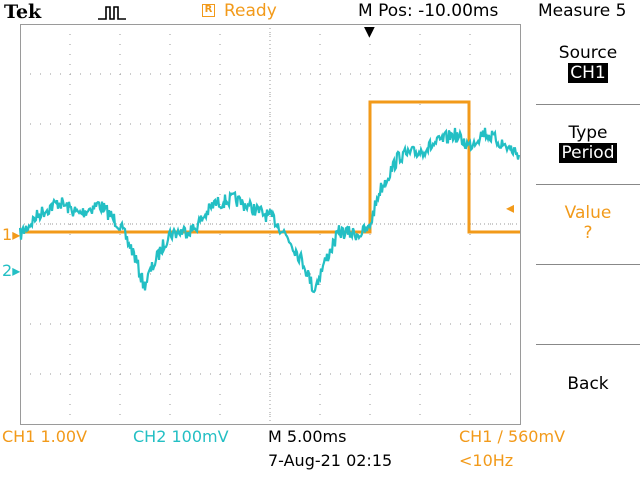  Describe the element at coordinates (512, 436) in the screenshot. I see `trigger-readout: CH1 ∕ 560mV` at that location.